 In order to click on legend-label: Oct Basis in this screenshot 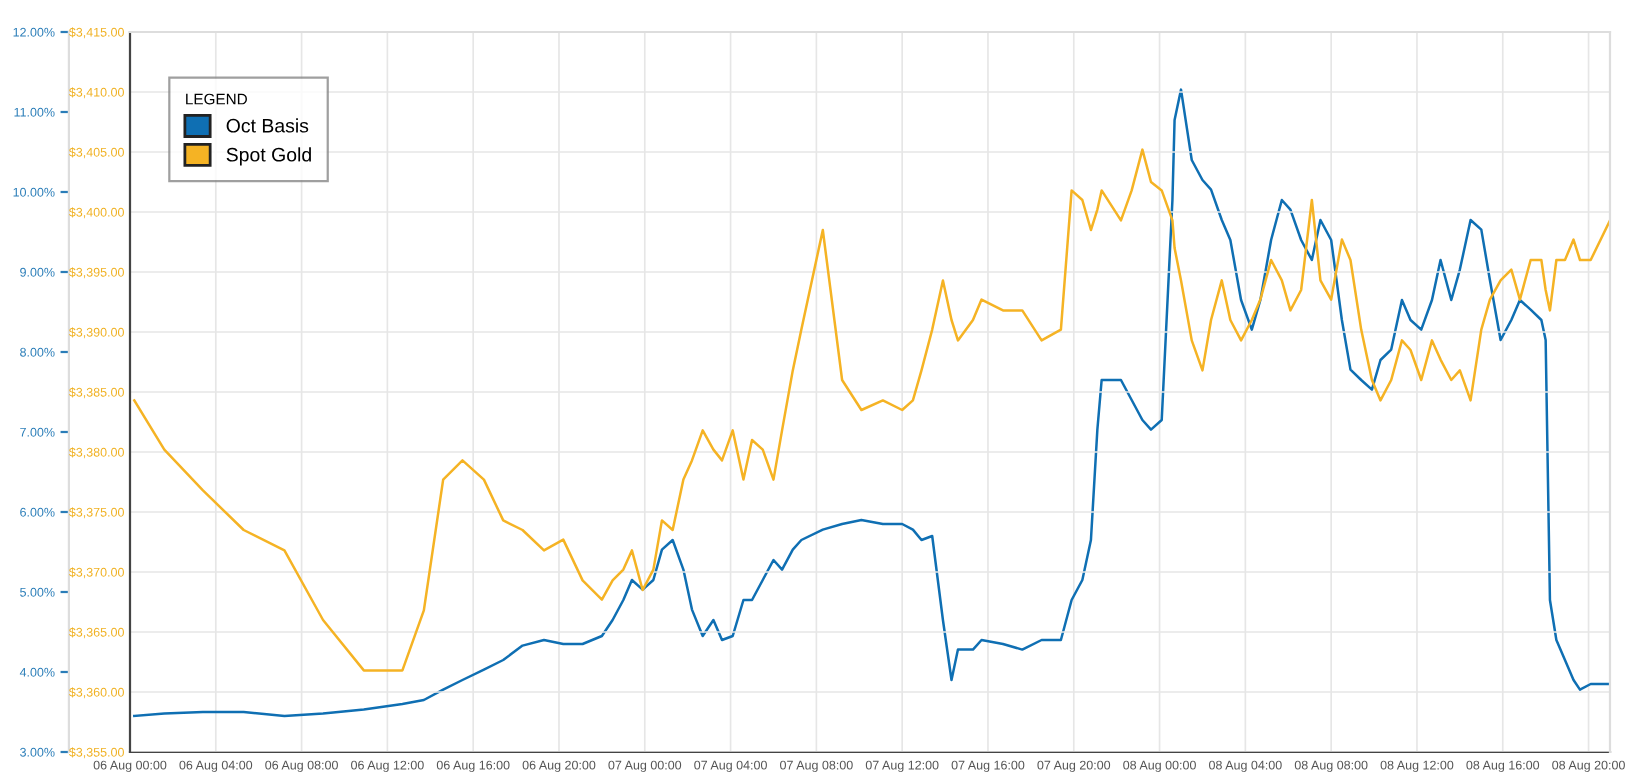, I will do `click(267, 125)`.